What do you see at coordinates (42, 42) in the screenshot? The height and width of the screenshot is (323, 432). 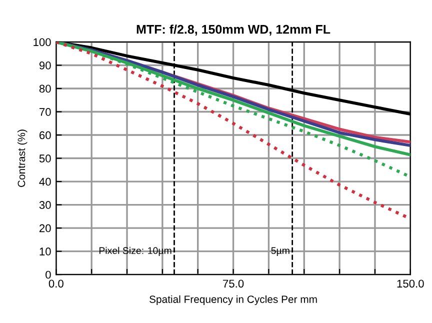 I see `y-tick-label: 100` at bounding box center [42, 42].